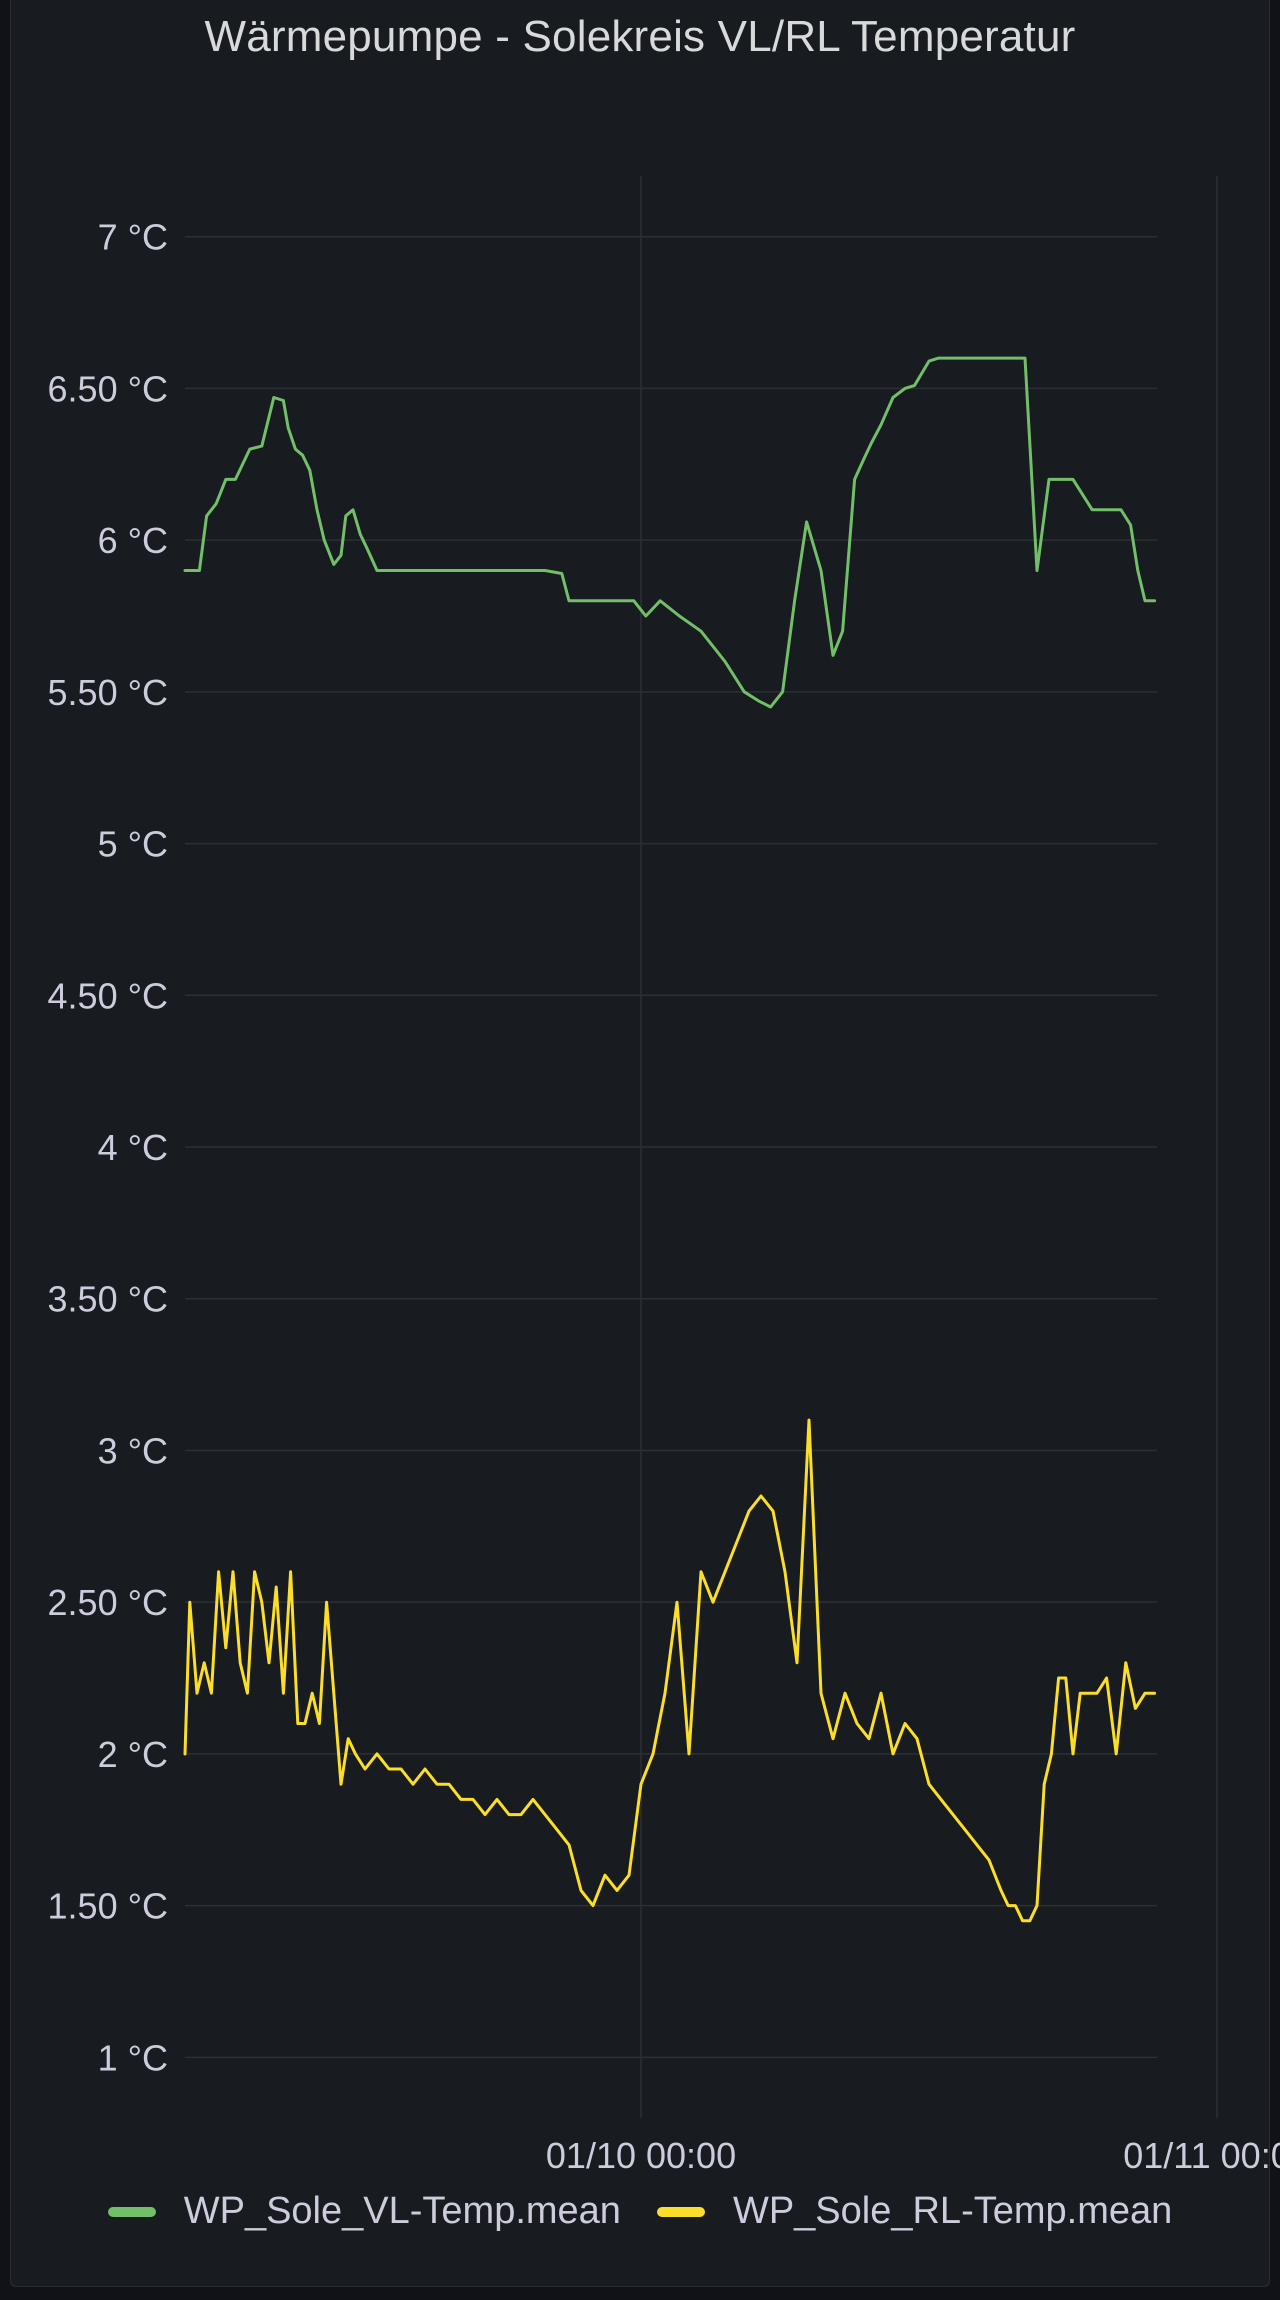  What do you see at coordinates (133, 844) in the screenshot?
I see `y-tick-label: 5 °C` at bounding box center [133, 844].